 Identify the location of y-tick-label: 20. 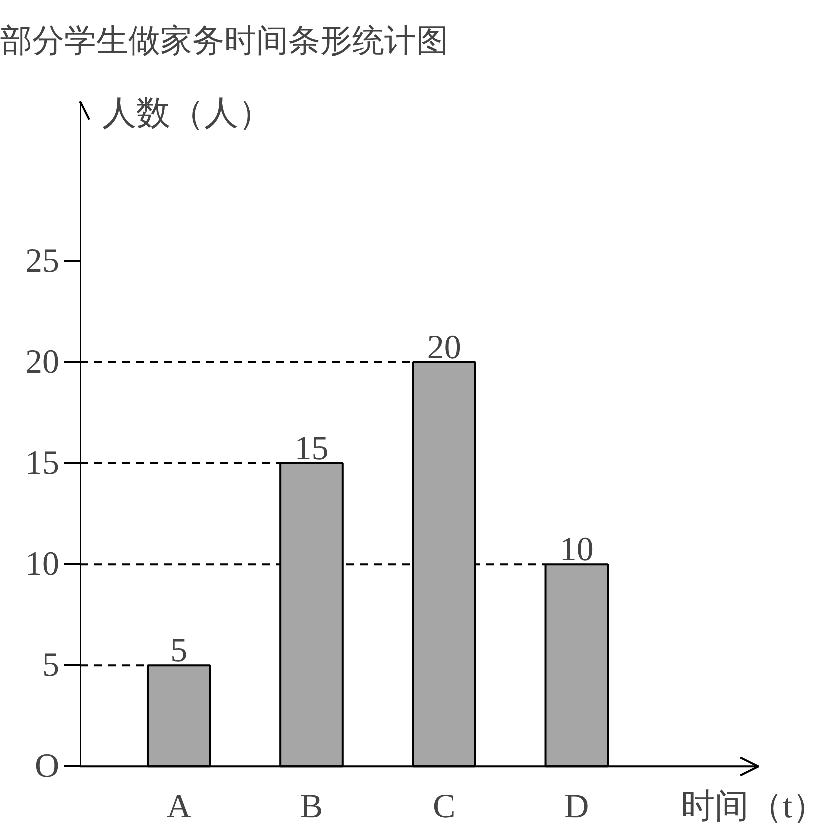
(43, 362).